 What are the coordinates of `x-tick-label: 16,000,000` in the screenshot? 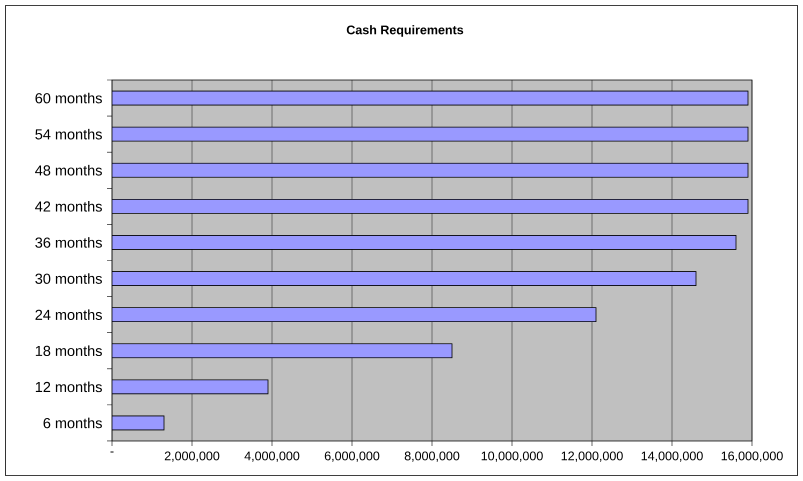 It's located at (752, 457).